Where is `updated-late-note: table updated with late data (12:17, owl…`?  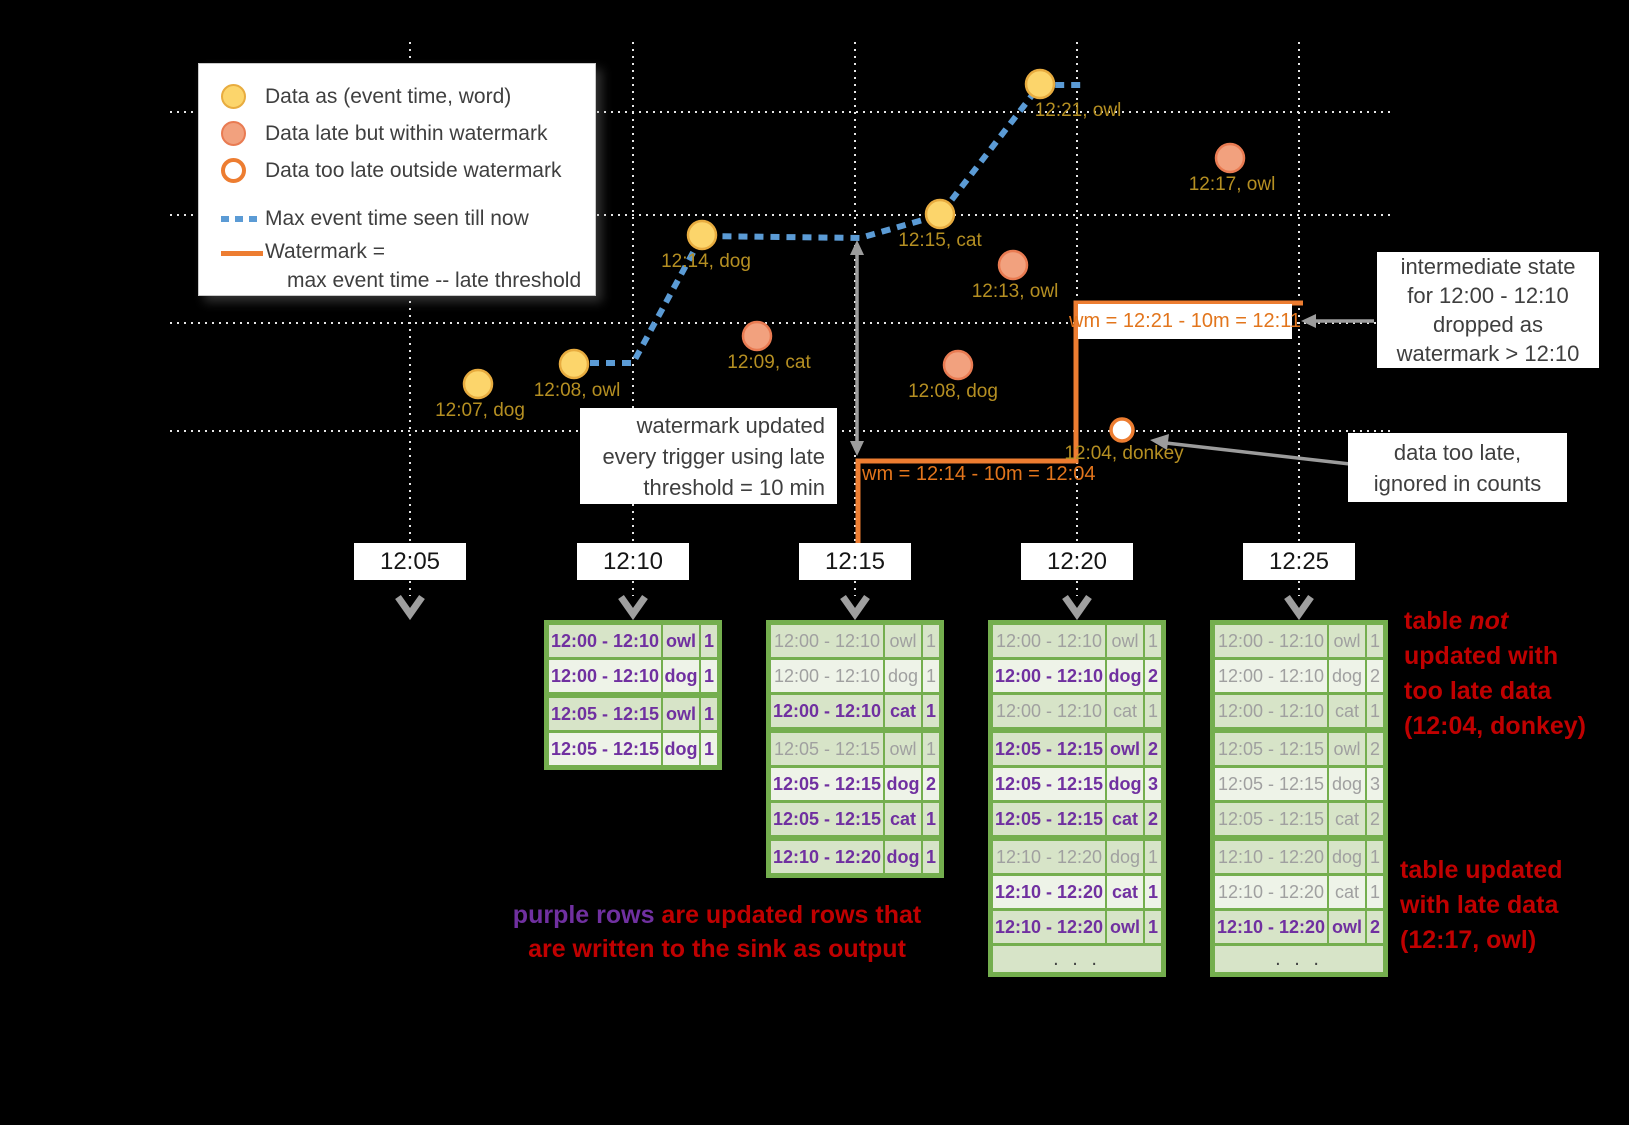
updated-late-note: table updated with late data (12:17, owl… is located at coordinates (1481, 905).